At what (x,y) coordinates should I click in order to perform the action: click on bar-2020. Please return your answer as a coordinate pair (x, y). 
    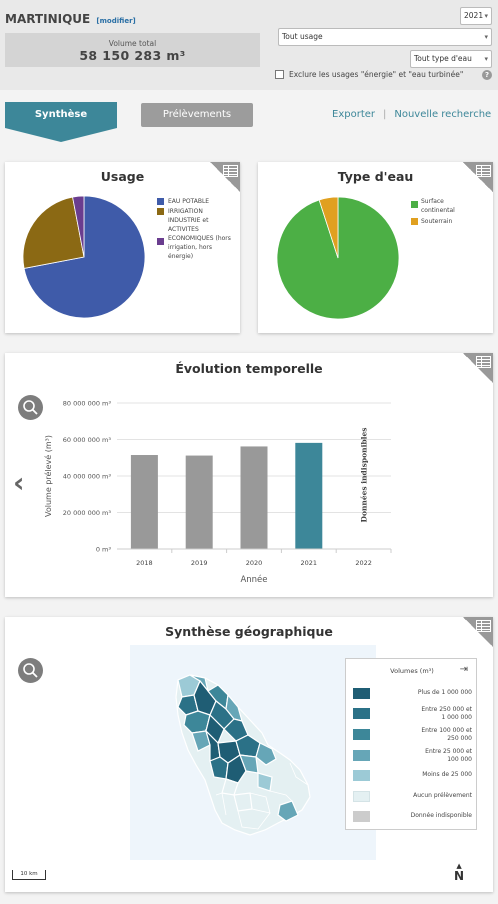
    Looking at the image, I should click on (254, 497).